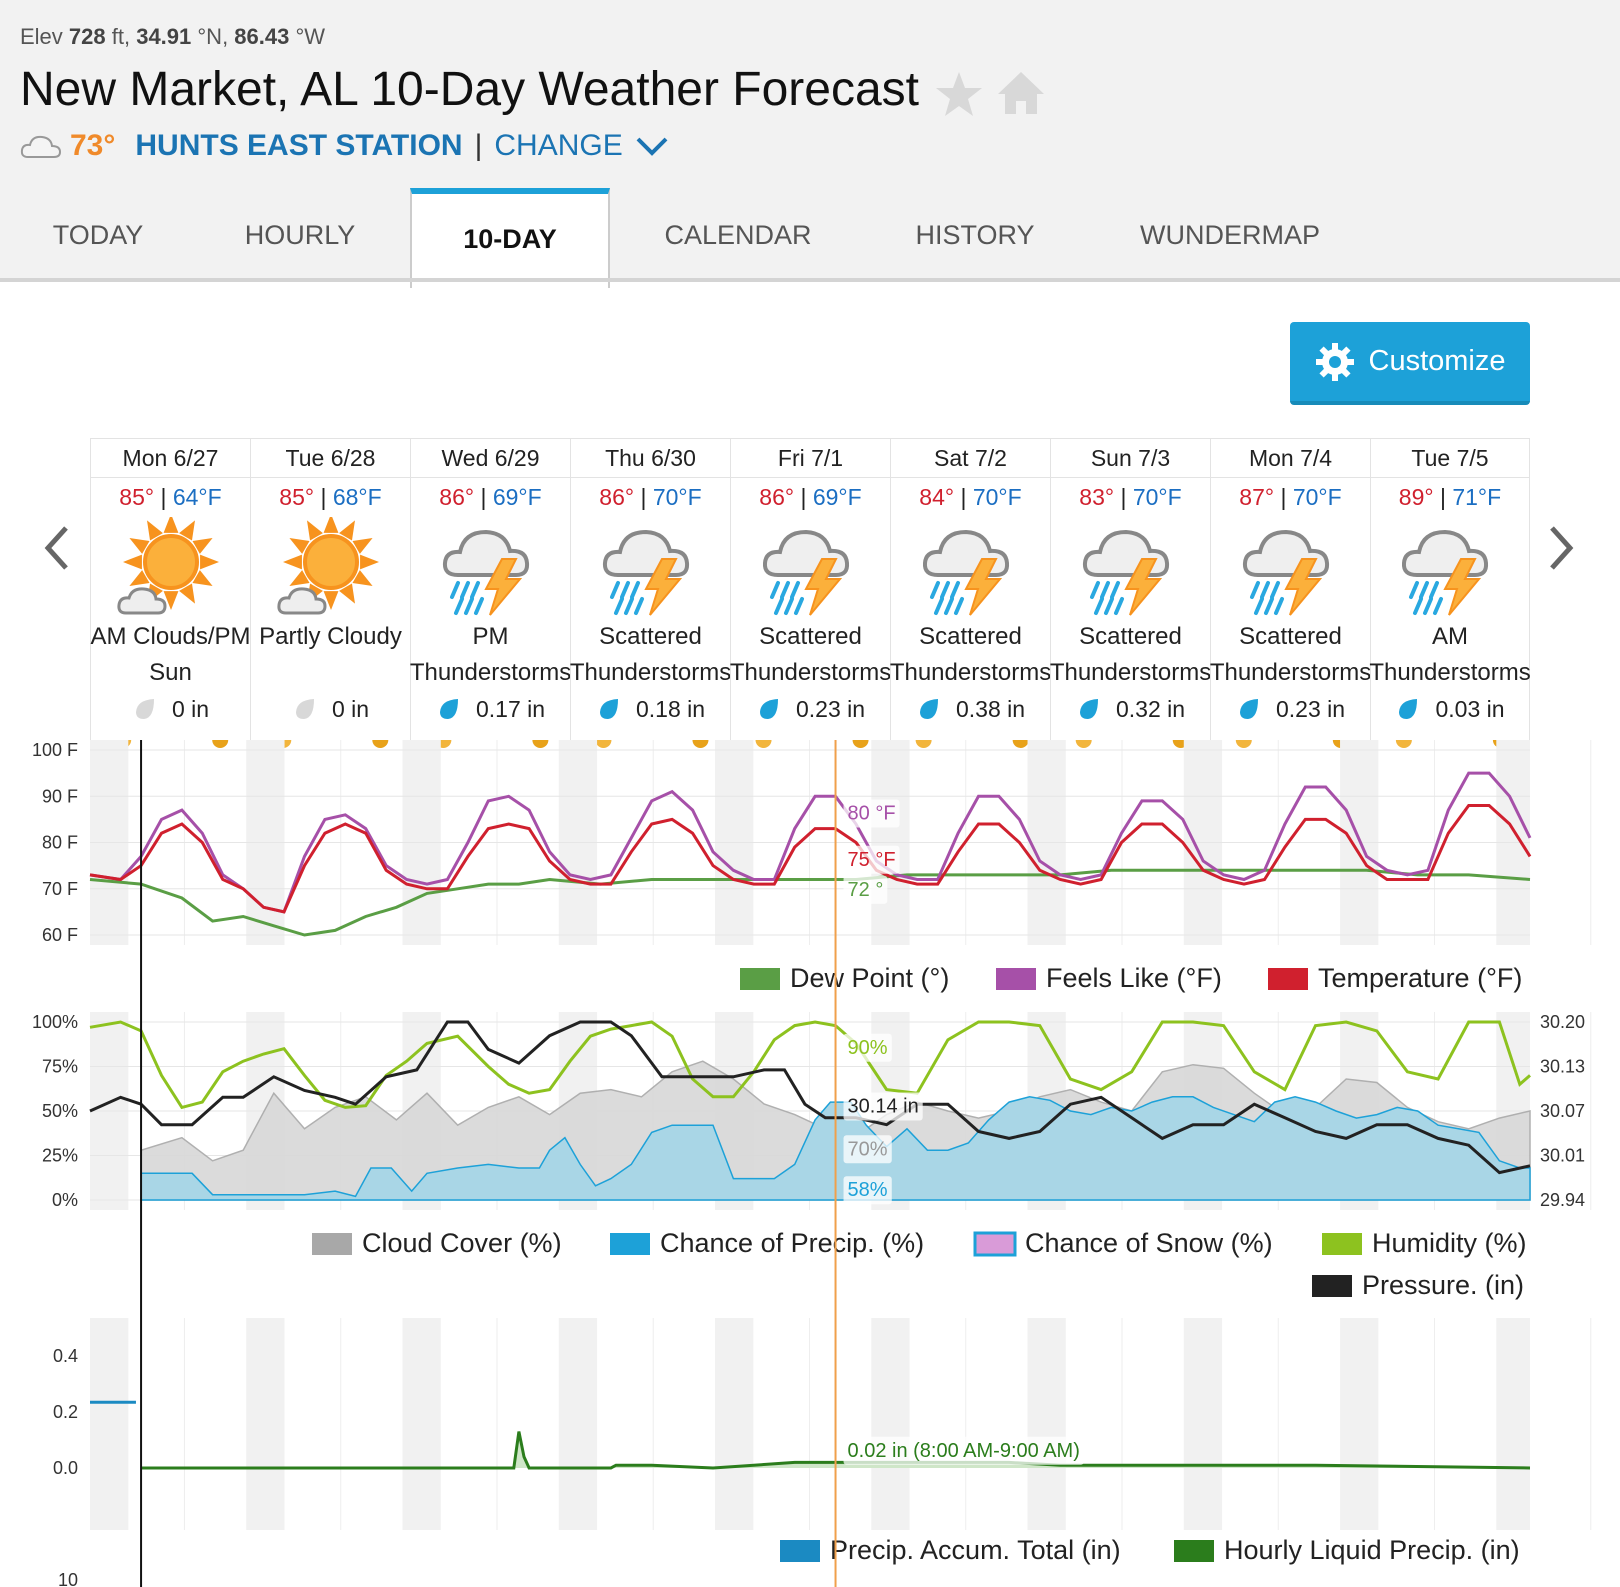  Describe the element at coordinates (300, 235) in the screenshot. I see `tab-hourly: HOURLY` at that location.